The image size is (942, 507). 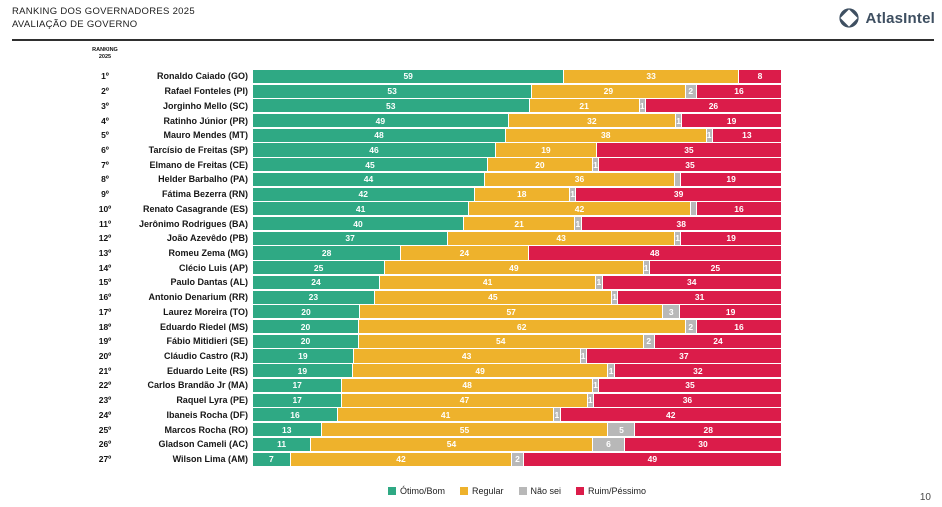 I want to click on bar-segment-ruim-pessimo: 13, so click(x=746, y=135).